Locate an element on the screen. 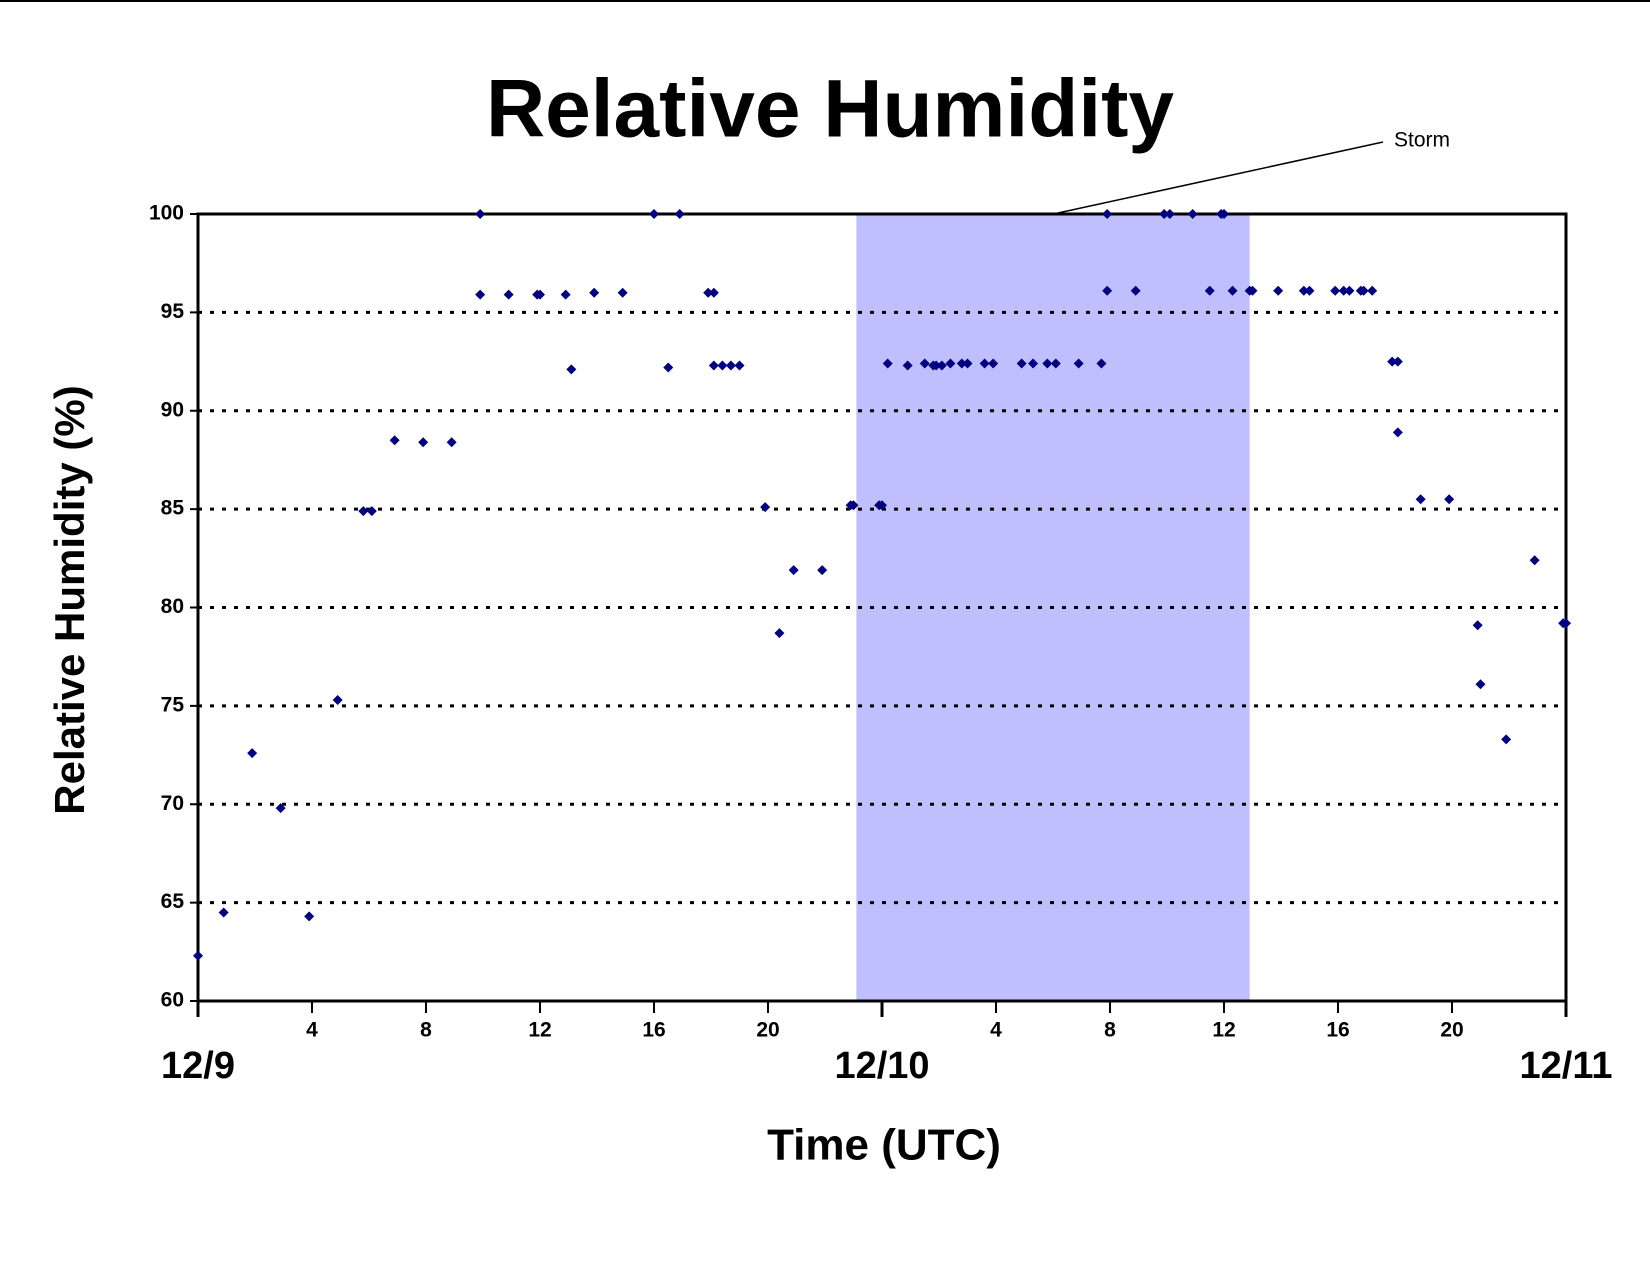 The height and width of the screenshot is (1275, 1650). y-tick-label: 75 is located at coordinates (173, 704).